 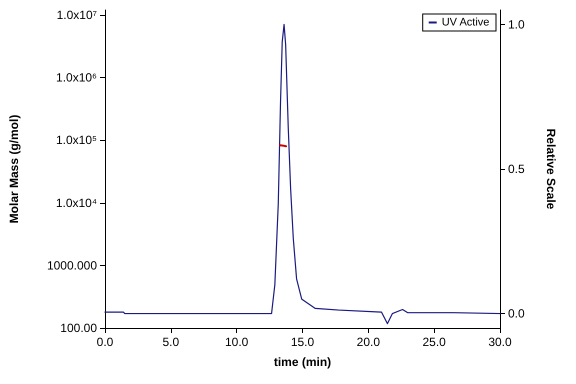 What do you see at coordinates (434, 342) in the screenshot?
I see `x-tick-label: 25.0` at bounding box center [434, 342].